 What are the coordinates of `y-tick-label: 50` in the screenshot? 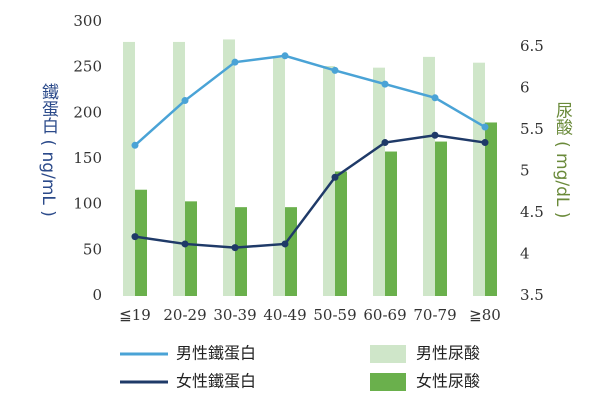 It's located at (92, 249).